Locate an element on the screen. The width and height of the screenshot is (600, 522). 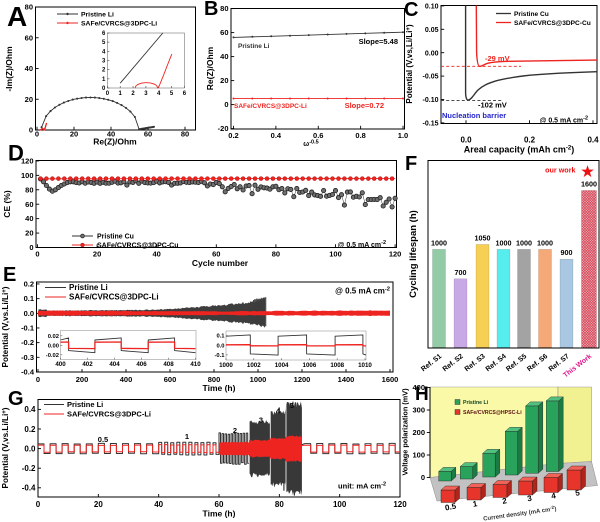
svg-text: CE (%) is located at coordinates (7, 204).